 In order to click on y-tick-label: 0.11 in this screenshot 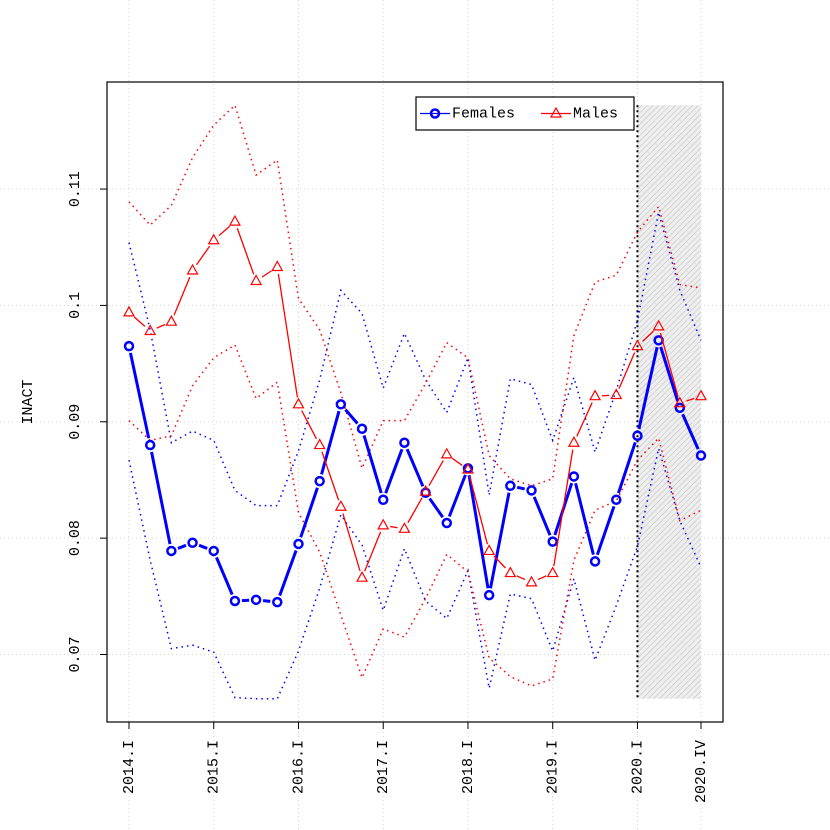, I will do `click(75, 189)`.